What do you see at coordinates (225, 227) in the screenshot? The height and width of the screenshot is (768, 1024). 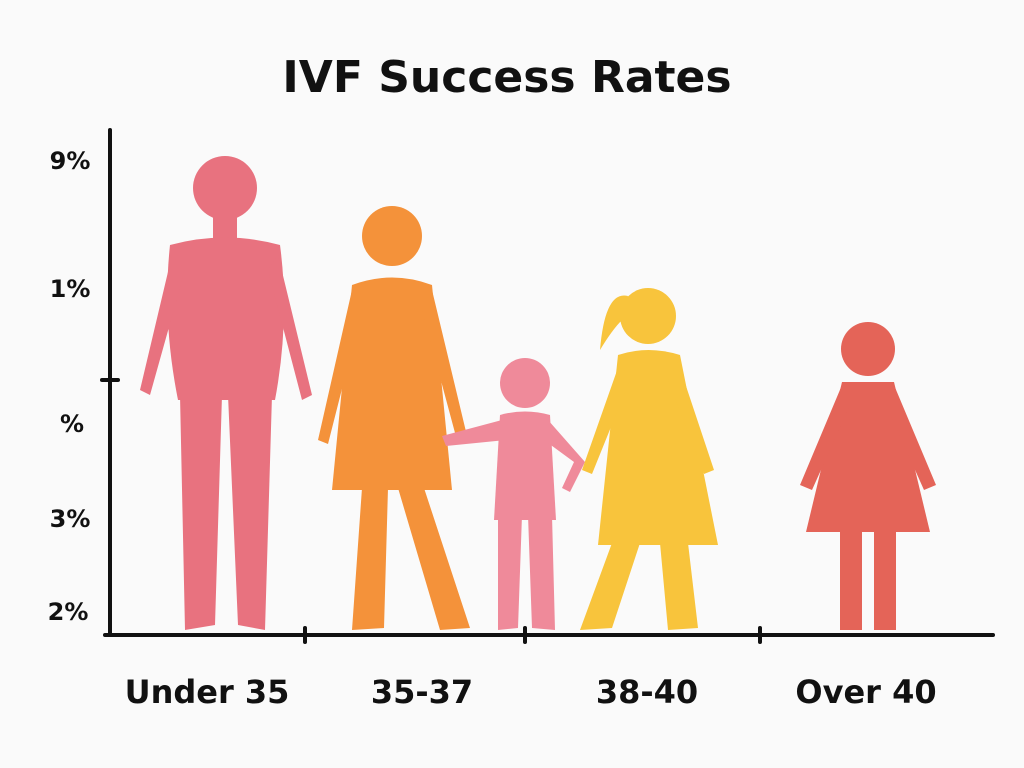 I see `figure-neck` at bounding box center [225, 227].